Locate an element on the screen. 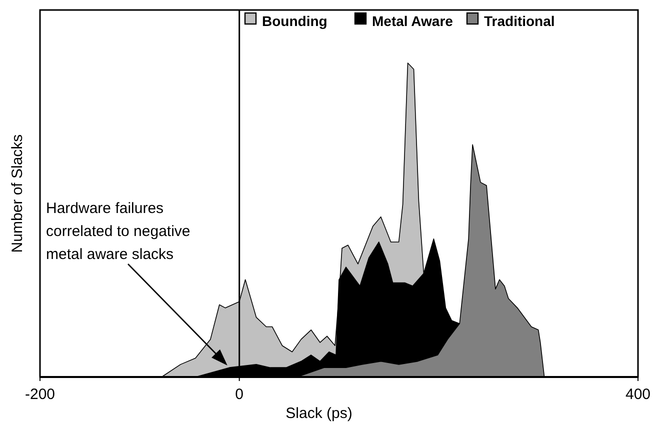 This screenshot has height=426, width=661. x-axis-title: Slack (ps) is located at coordinates (319, 413).